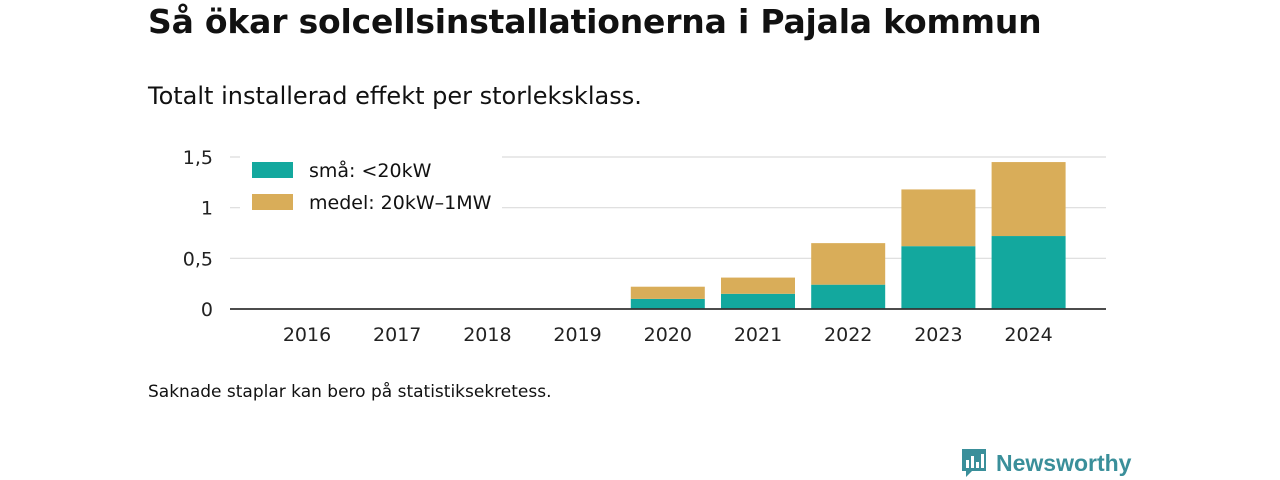 Image resolution: width=1280 pixels, height=480 pixels. What do you see at coordinates (938, 335) in the screenshot?
I see `x-tick-label: 2023` at bounding box center [938, 335].